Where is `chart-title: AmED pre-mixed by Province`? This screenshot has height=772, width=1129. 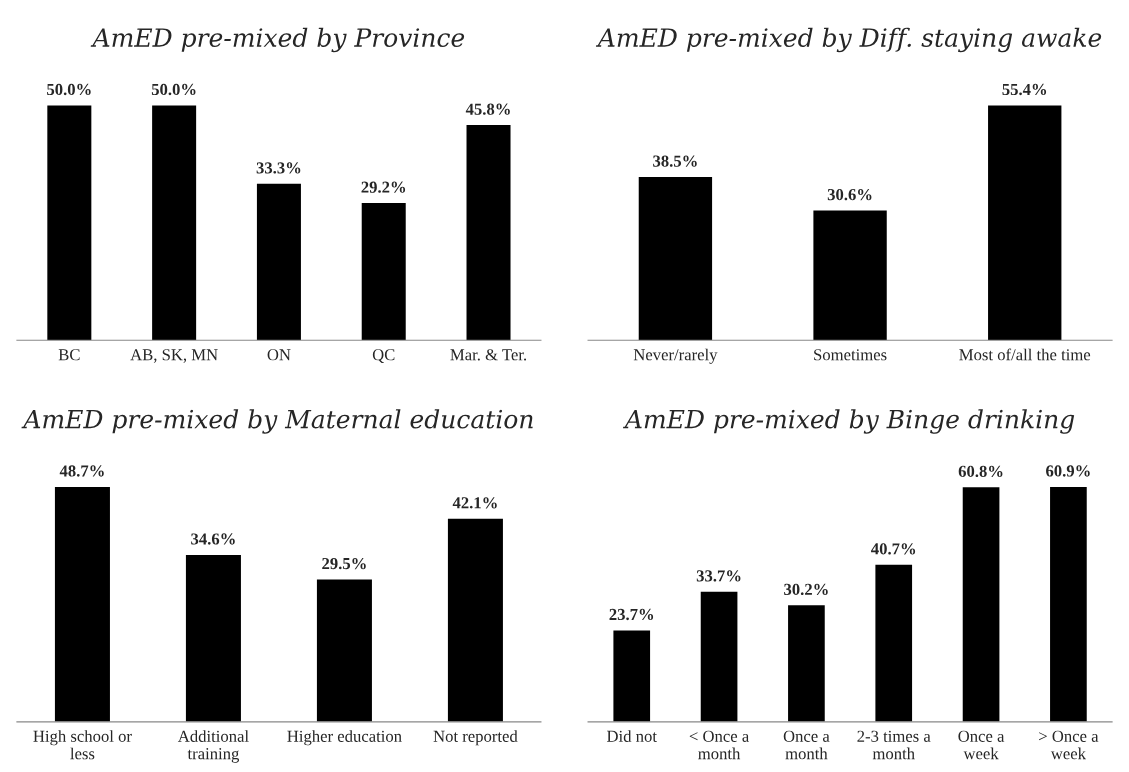 chart-title: AmED pre-mixed by Province is located at coordinates (277, 40).